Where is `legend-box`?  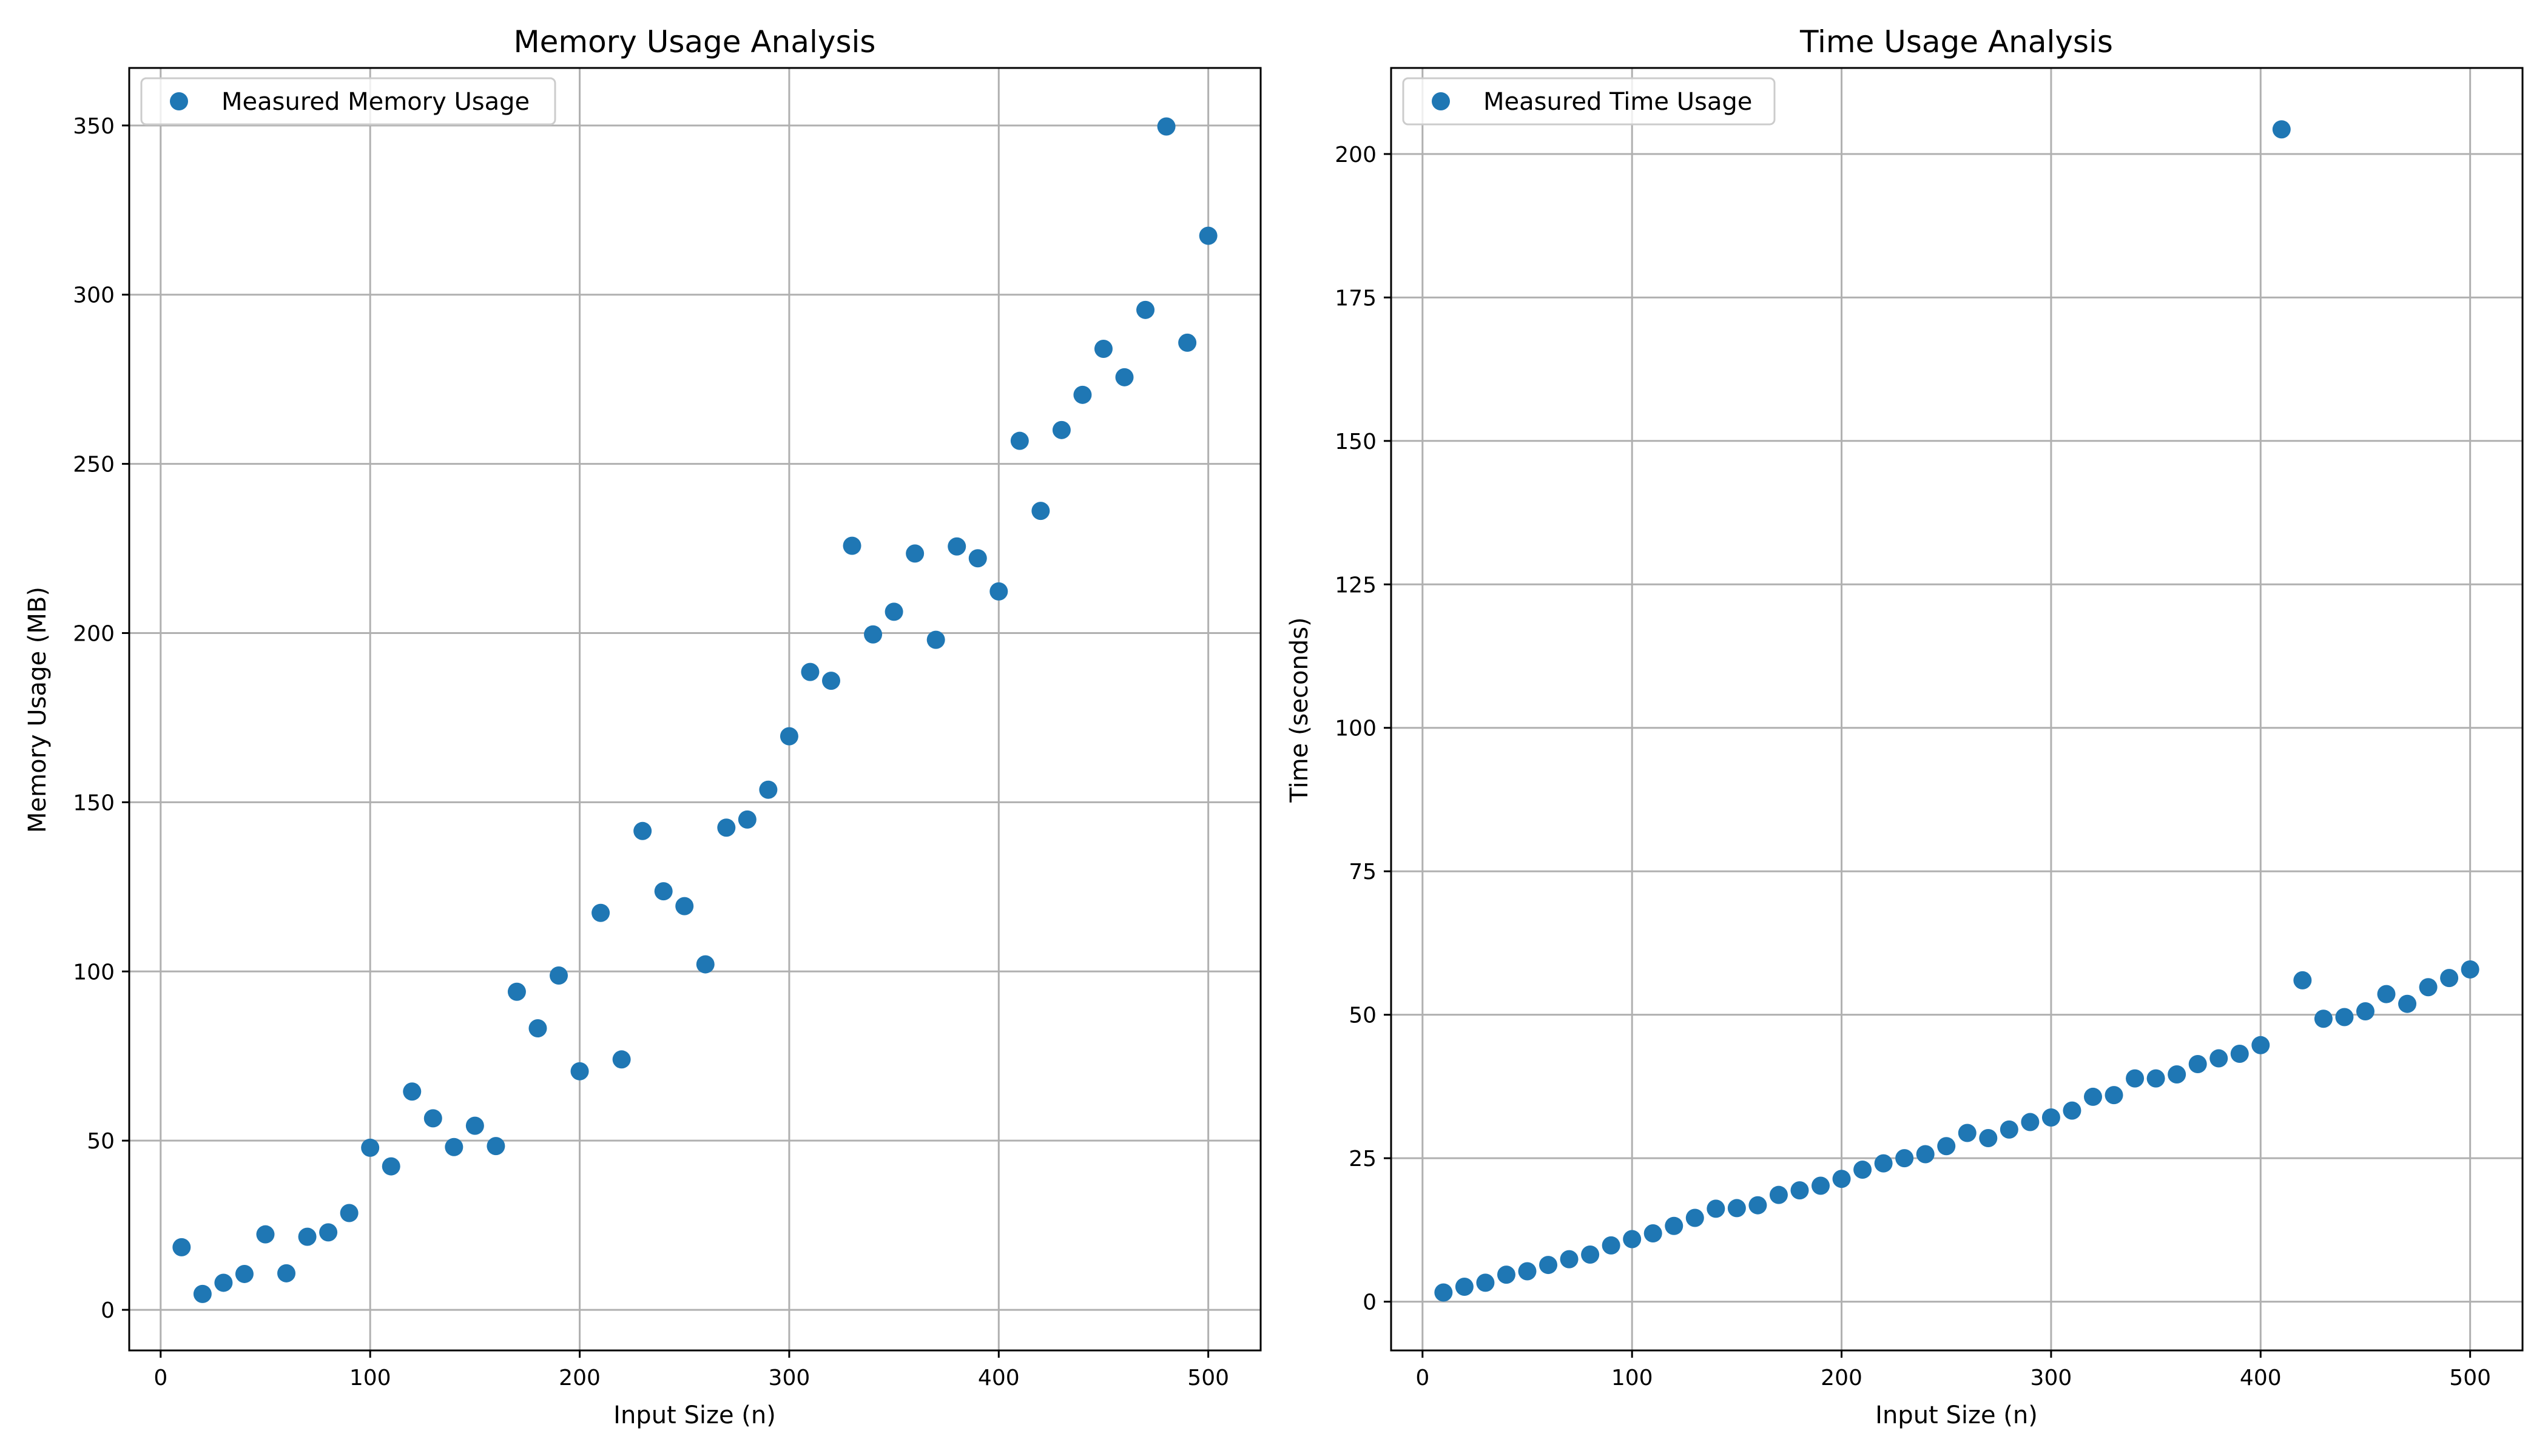 legend-box is located at coordinates (1589, 101).